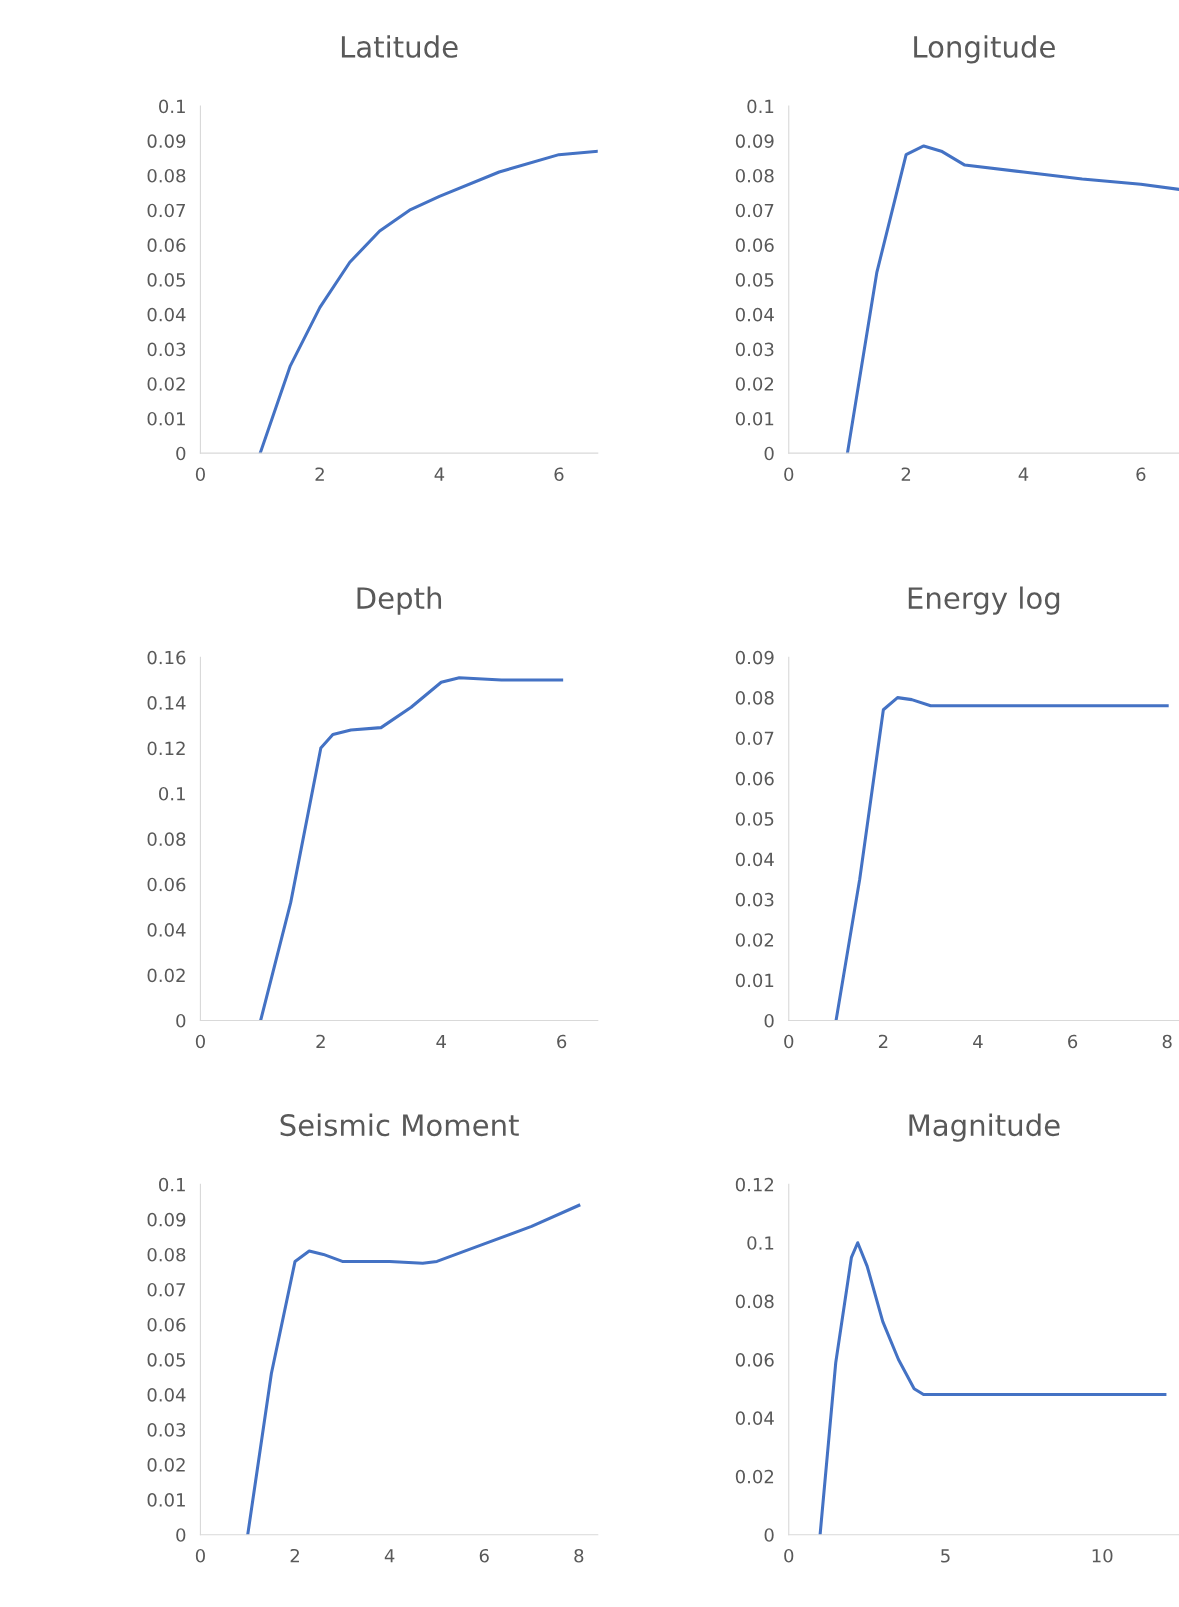  Describe the element at coordinates (984, 1127) in the screenshot. I see `chart-title: Magnitude` at that location.